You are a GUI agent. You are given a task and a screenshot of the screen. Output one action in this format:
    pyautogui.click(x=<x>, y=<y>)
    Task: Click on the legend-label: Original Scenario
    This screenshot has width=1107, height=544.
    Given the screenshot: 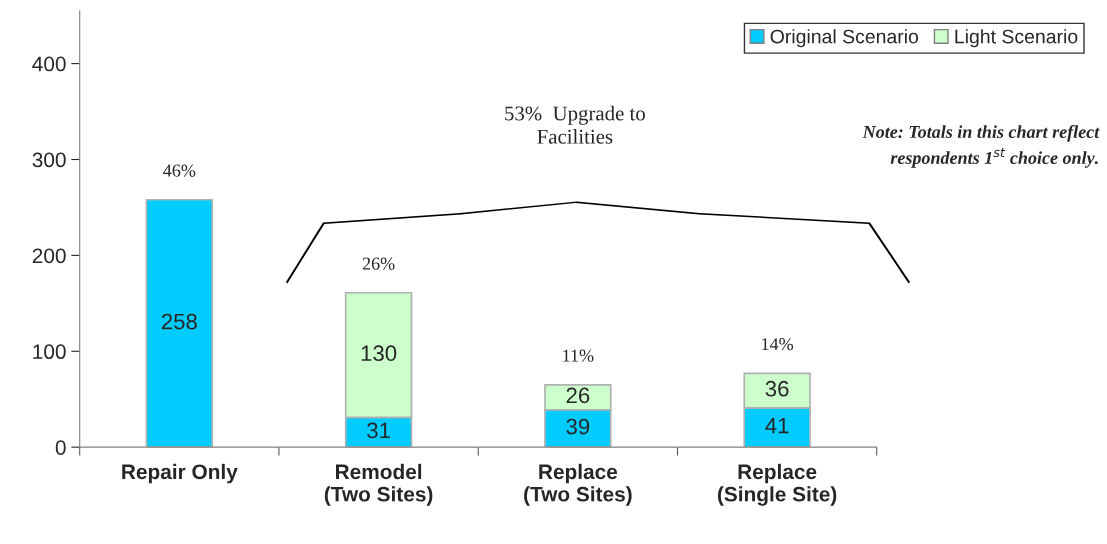 What is the action you would take?
    pyautogui.click(x=844, y=38)
    